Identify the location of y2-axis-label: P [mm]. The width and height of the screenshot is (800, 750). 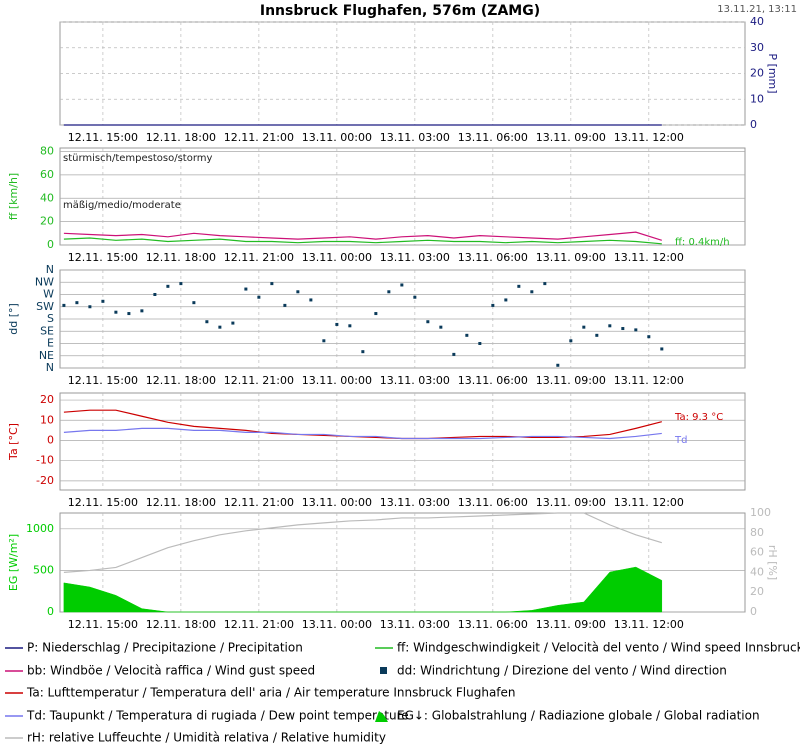
(772, 73).